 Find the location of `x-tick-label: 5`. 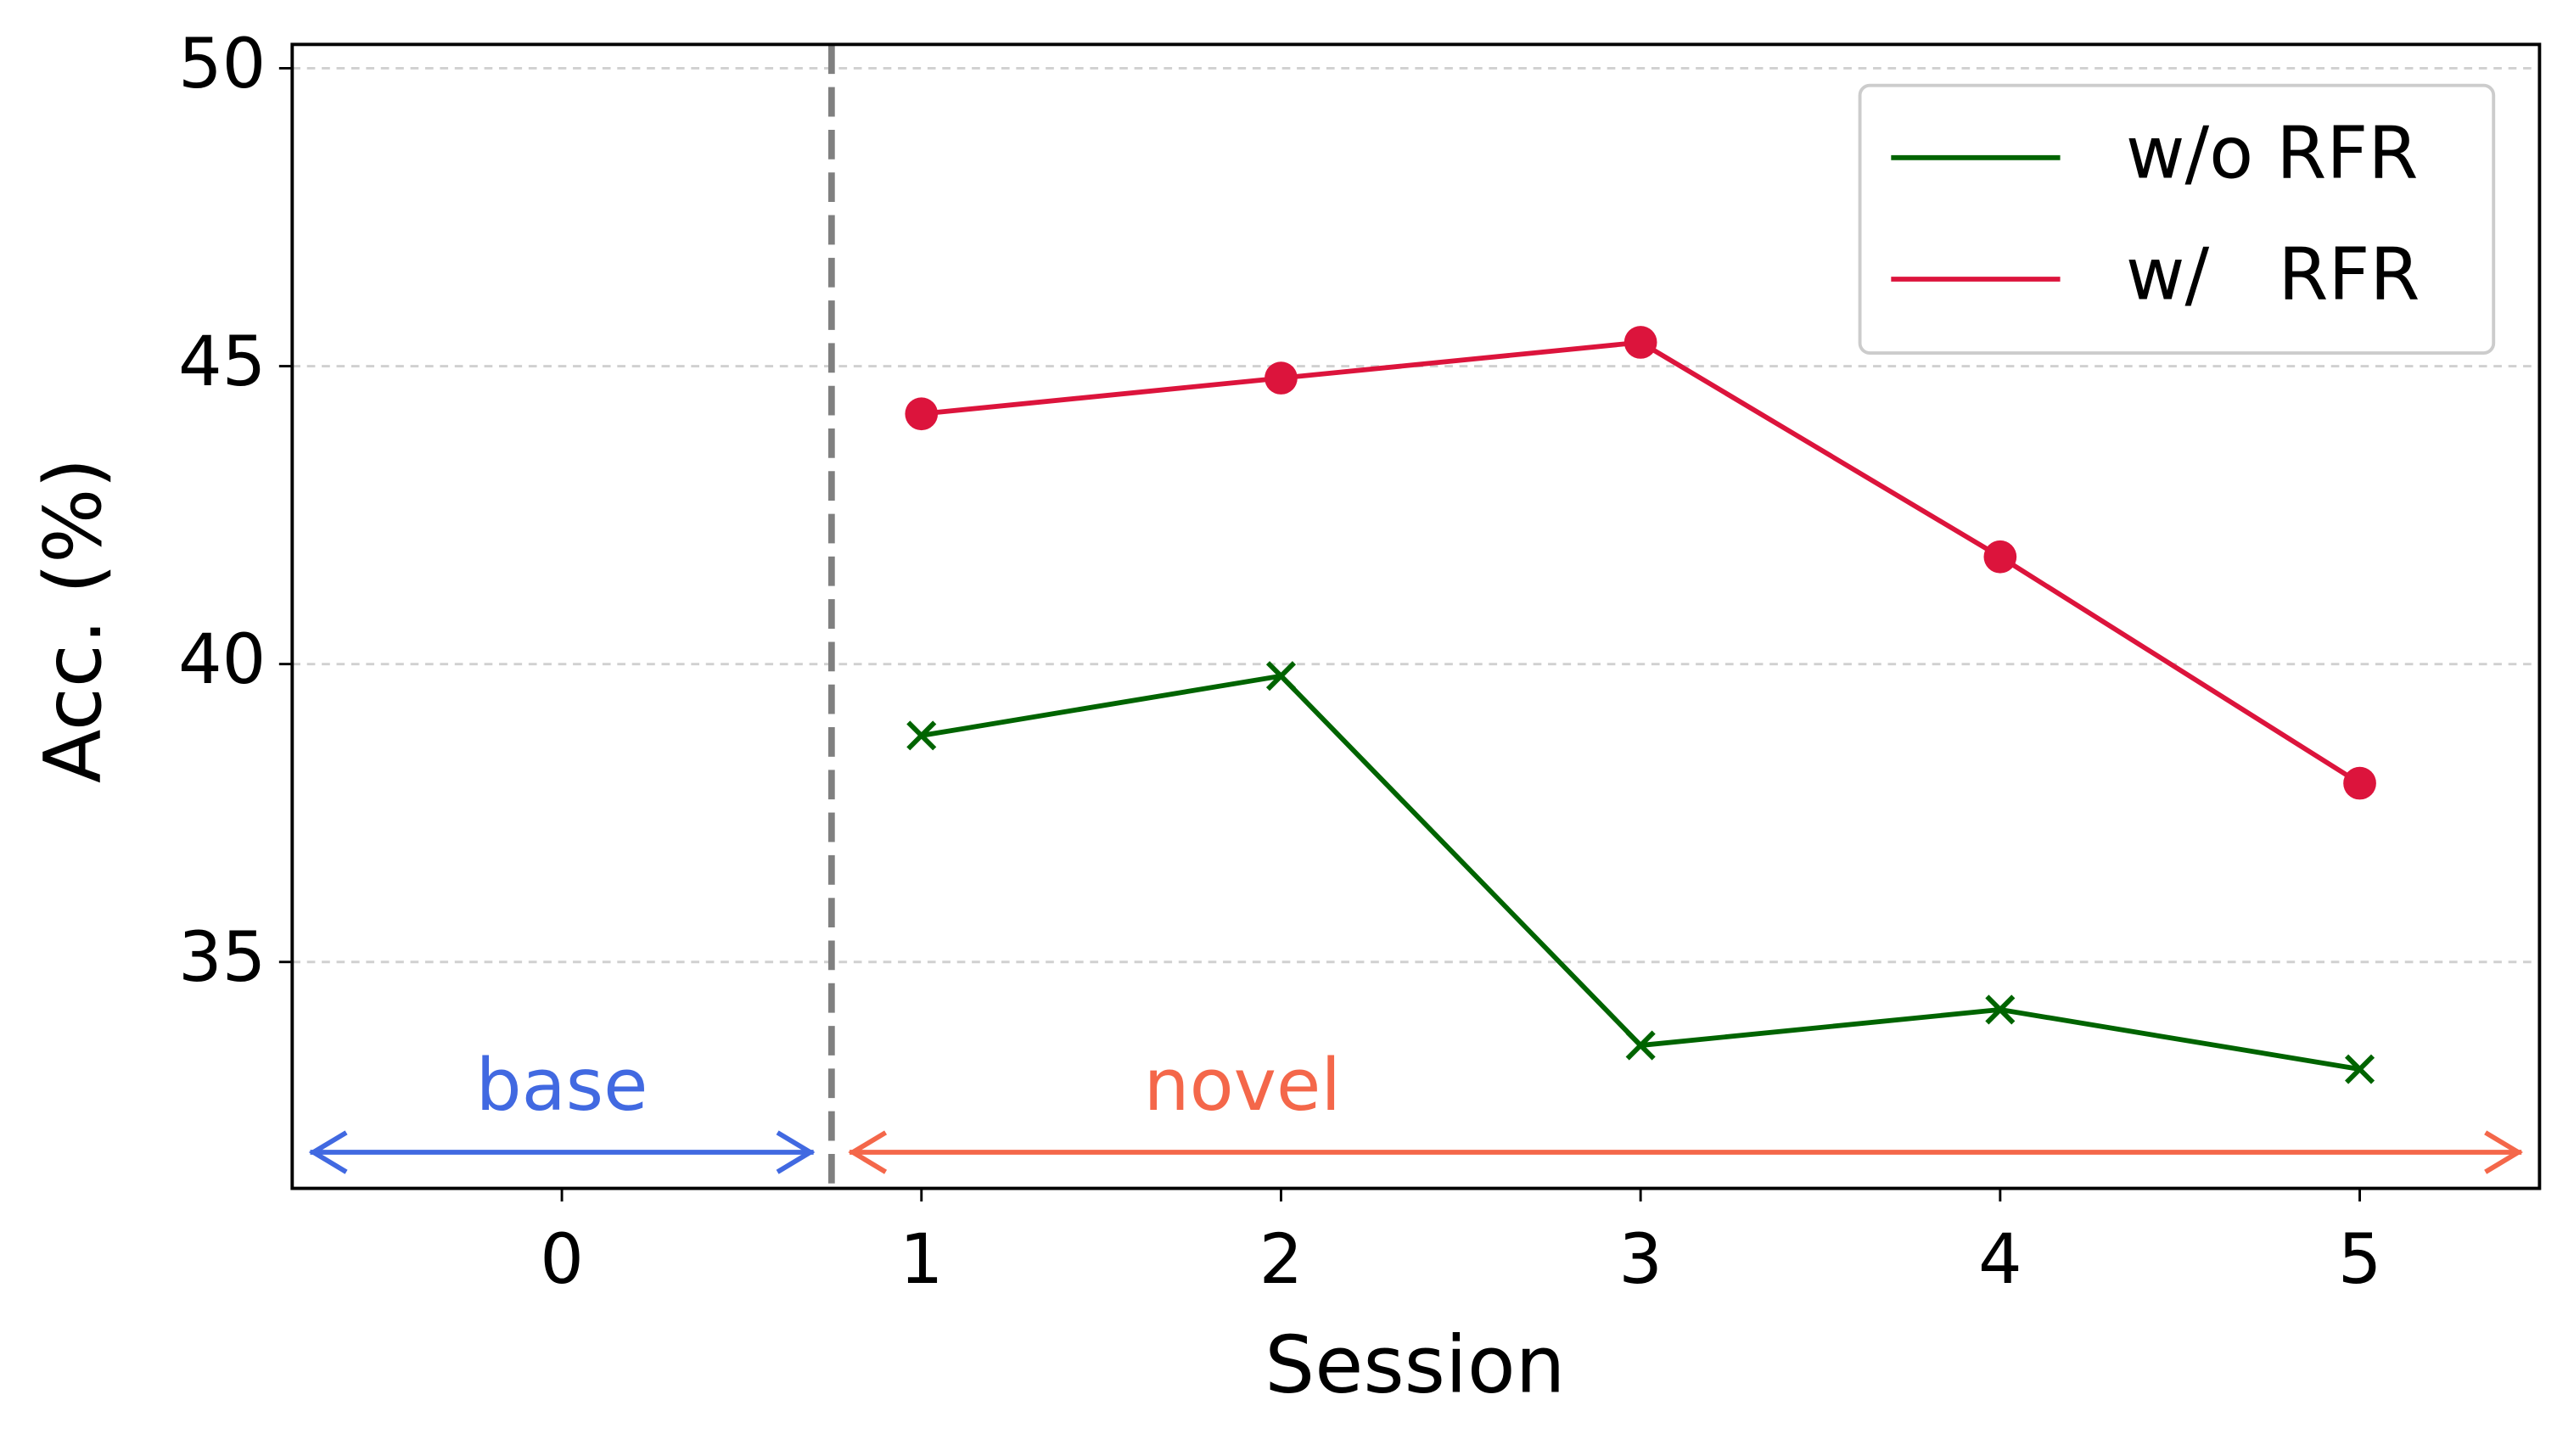

x-tick-label: 5 is located at coordinates (2360, 1260).